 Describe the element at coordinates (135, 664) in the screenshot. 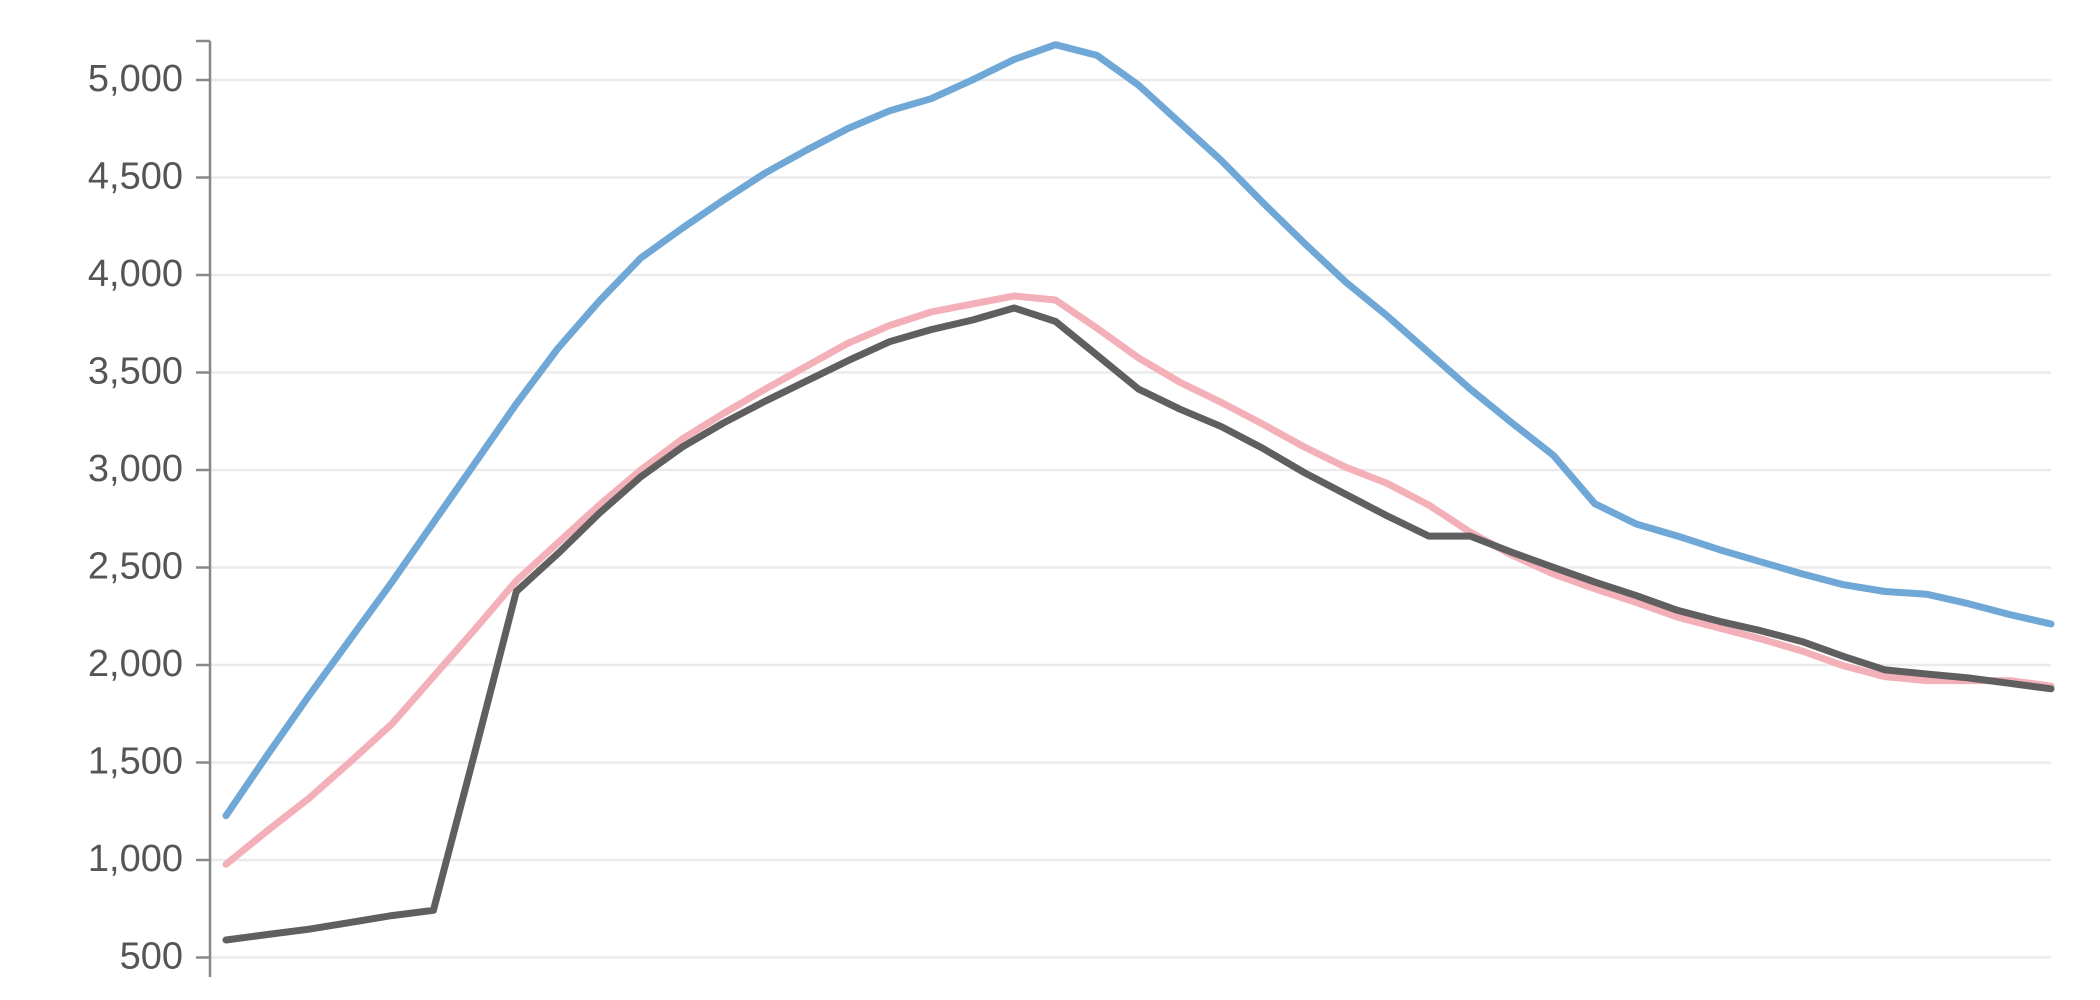

I see `y-tick-label: 2,000` at that location.